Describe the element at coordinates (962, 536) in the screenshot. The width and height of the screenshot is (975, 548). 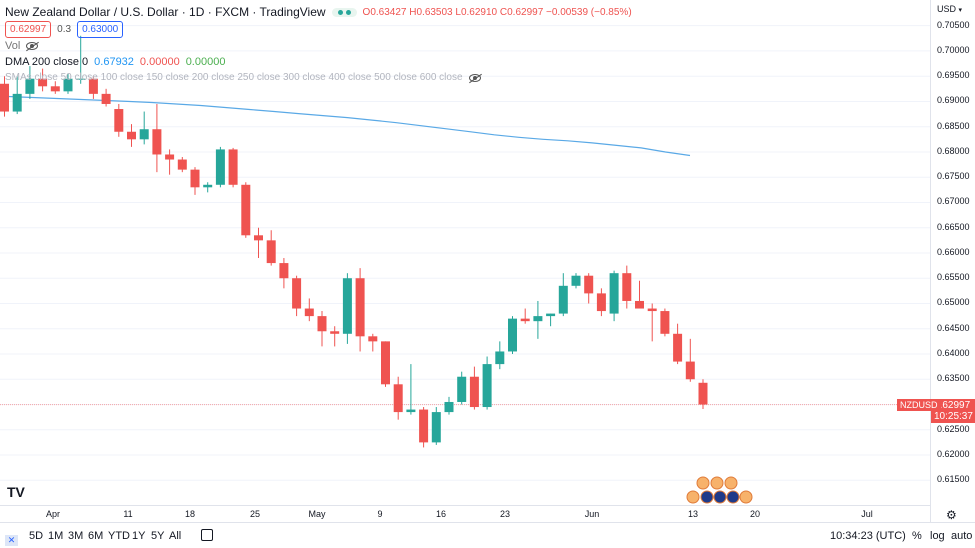
I see `auto-toggle: auto` at that location.